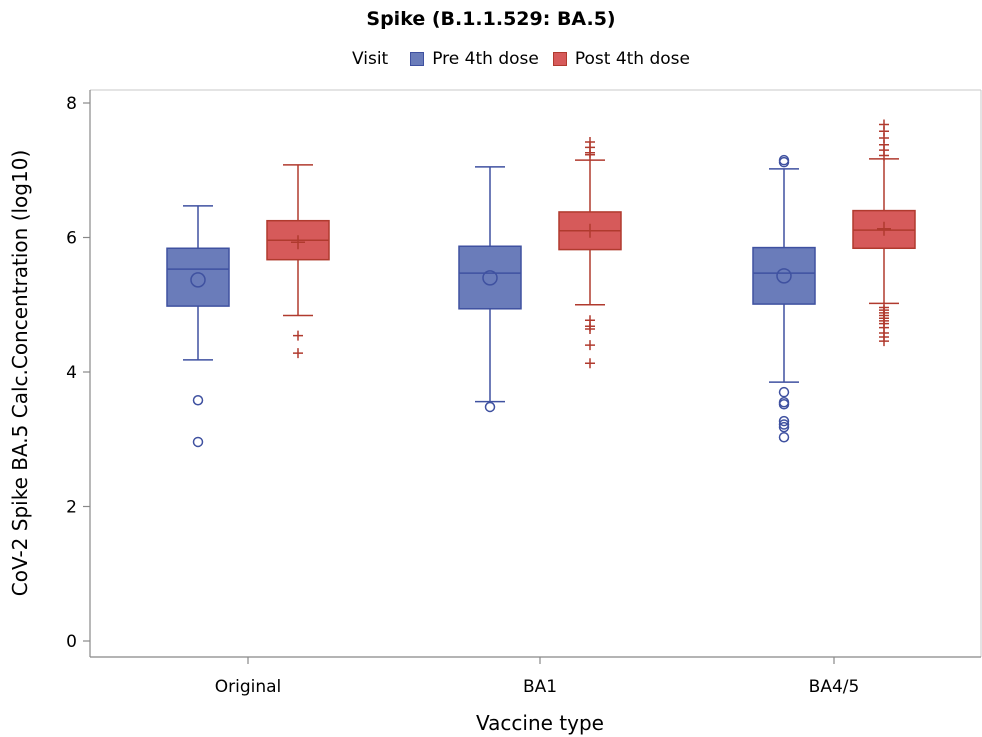 The width and height of the screenshot is (982, 737). I want to click on y-tick-label: 4, so click(71, 373).